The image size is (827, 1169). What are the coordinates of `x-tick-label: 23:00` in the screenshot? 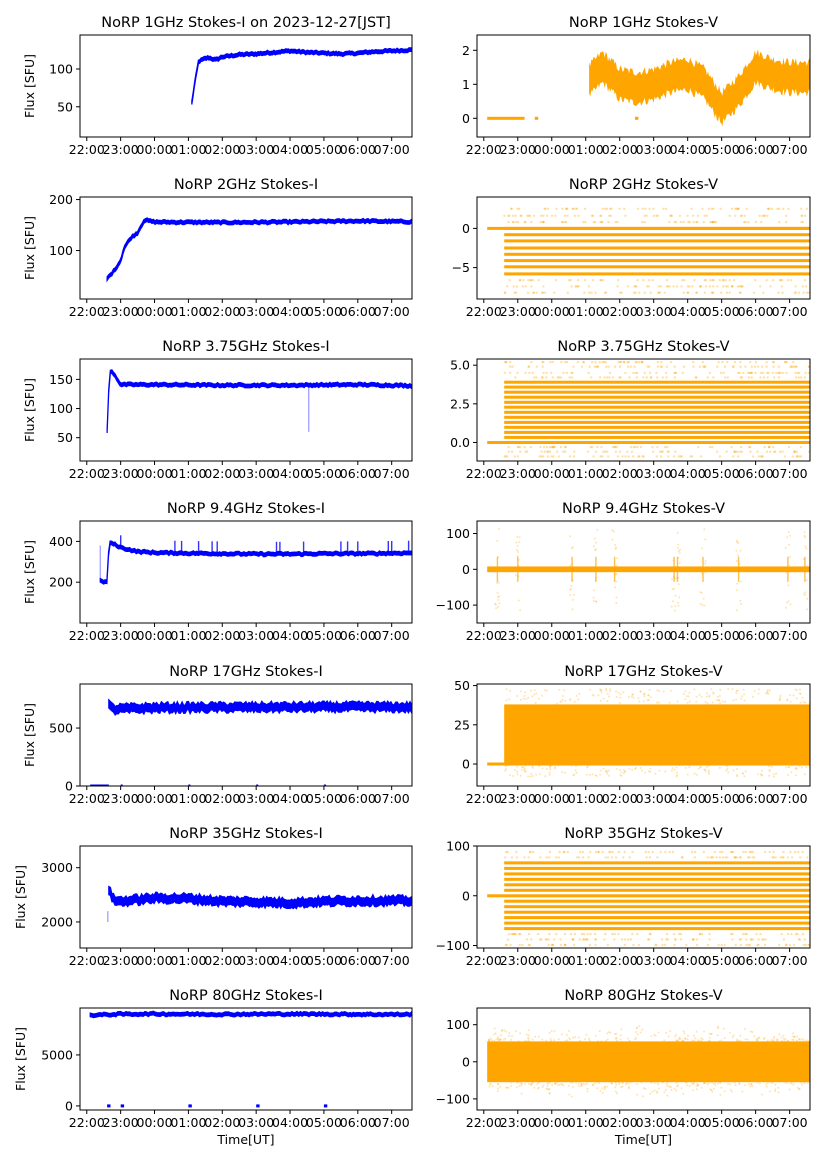 It's located at (121, 473).